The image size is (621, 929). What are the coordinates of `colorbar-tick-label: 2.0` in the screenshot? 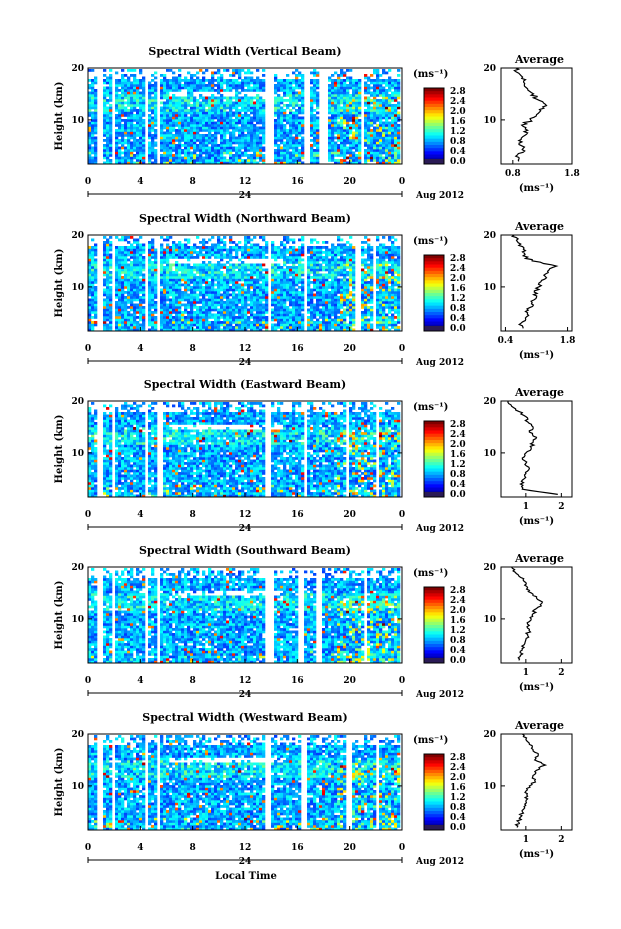 It's located at (458, 112).